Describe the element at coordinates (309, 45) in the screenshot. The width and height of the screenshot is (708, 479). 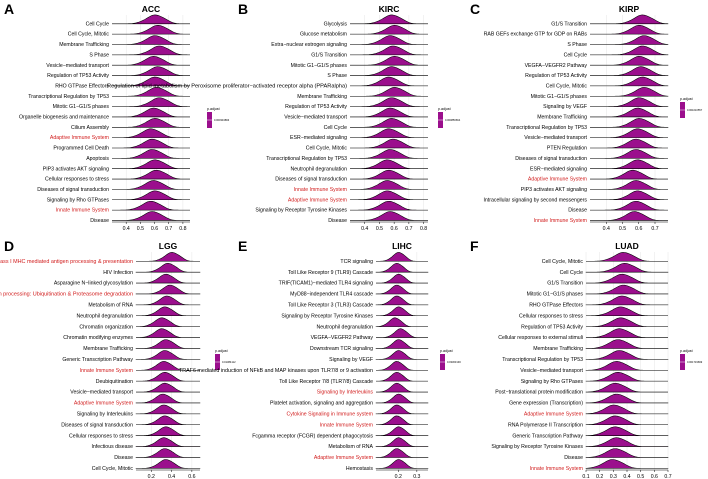
I see `category-label: Extra−nuclear estrogen signaling` at that location.